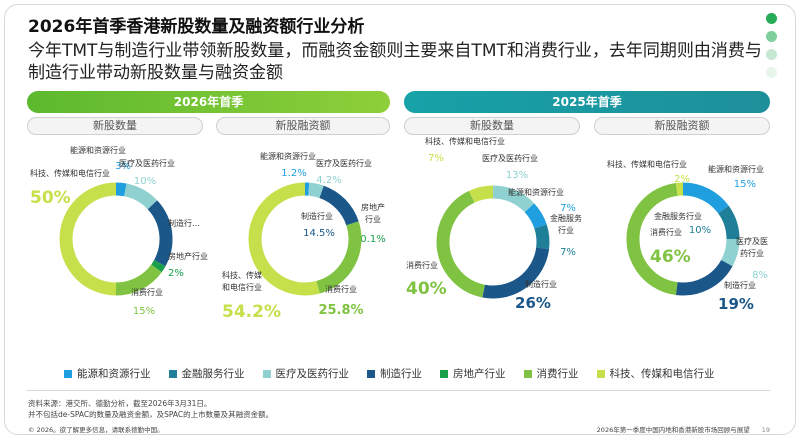 This screenshot has width=800, height=439. What do you see at coordinates (242, 275) in the screenshot?
I see `slice-category-label: 科技、传媒` at bounding box center [242, 275].